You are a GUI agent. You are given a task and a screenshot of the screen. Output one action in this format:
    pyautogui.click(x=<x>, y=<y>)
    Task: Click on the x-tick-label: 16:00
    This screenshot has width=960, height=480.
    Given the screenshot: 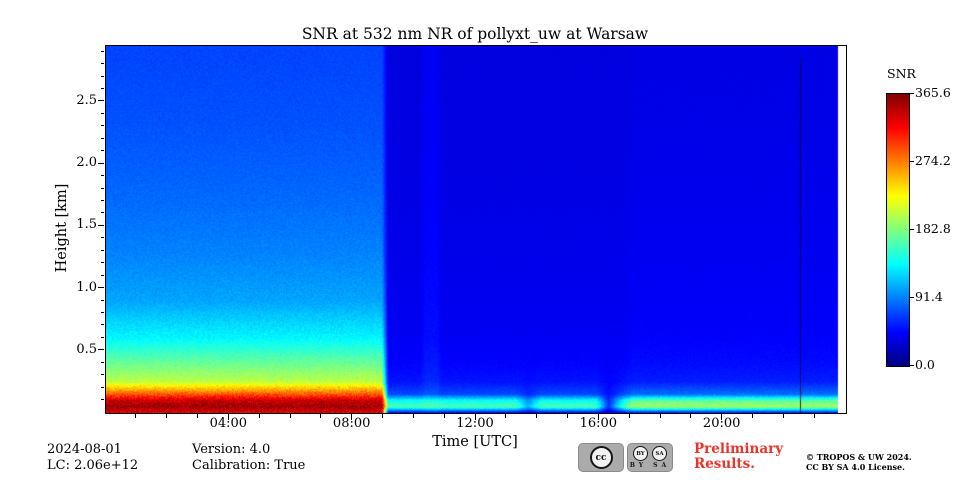 What is the action you would take?
    pyautogui.click(x=598, y=423)
    